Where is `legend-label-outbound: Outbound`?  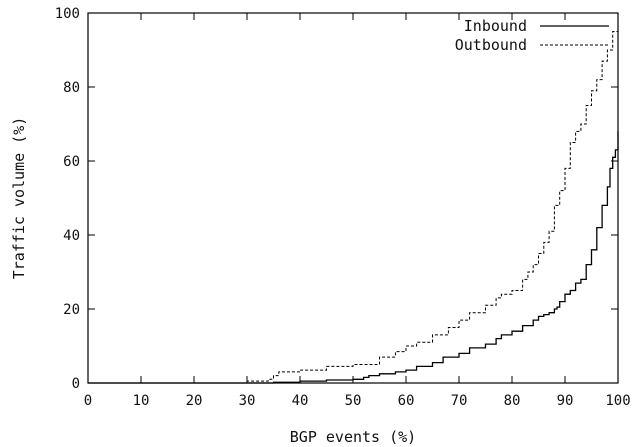 legend-label-outbound: Outbound is located at coordinates (491, 45).